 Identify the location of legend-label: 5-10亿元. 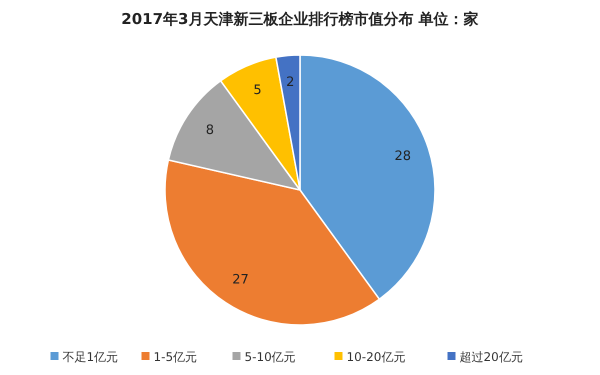
(270, 357).